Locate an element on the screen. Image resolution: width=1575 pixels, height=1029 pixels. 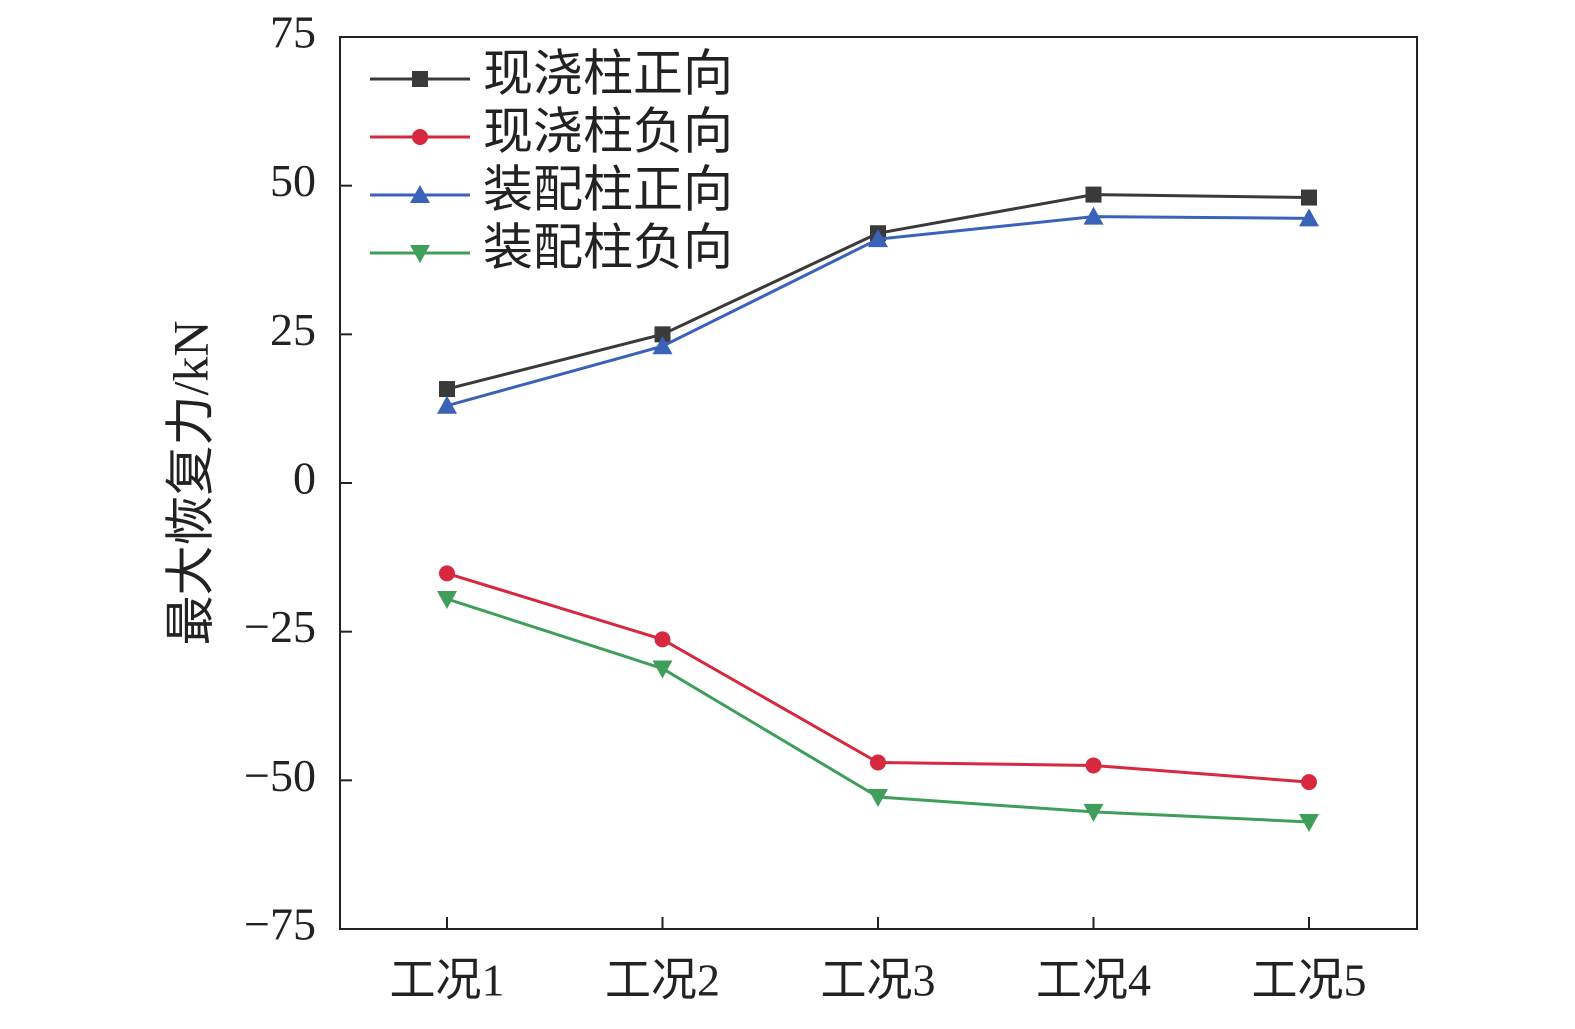
y-axis: 75 50 25 0 −25 −50 −75 is located at coordinates (298, 478).